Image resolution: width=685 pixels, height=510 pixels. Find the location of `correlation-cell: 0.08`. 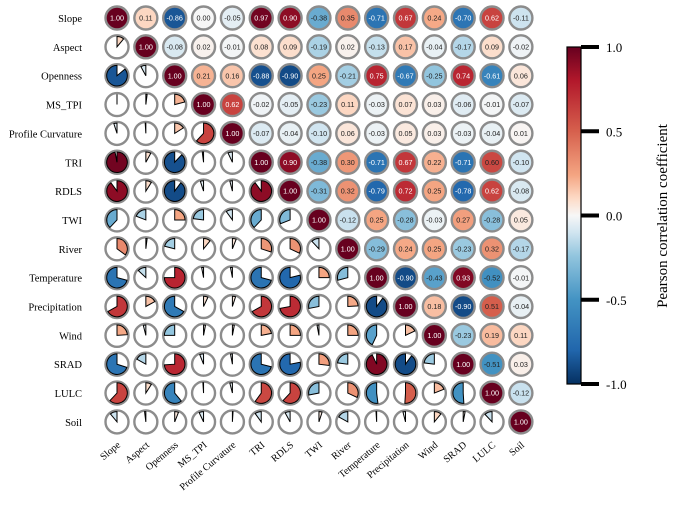

correlation-cell: 0.08 is located at coordinates (261, 47).